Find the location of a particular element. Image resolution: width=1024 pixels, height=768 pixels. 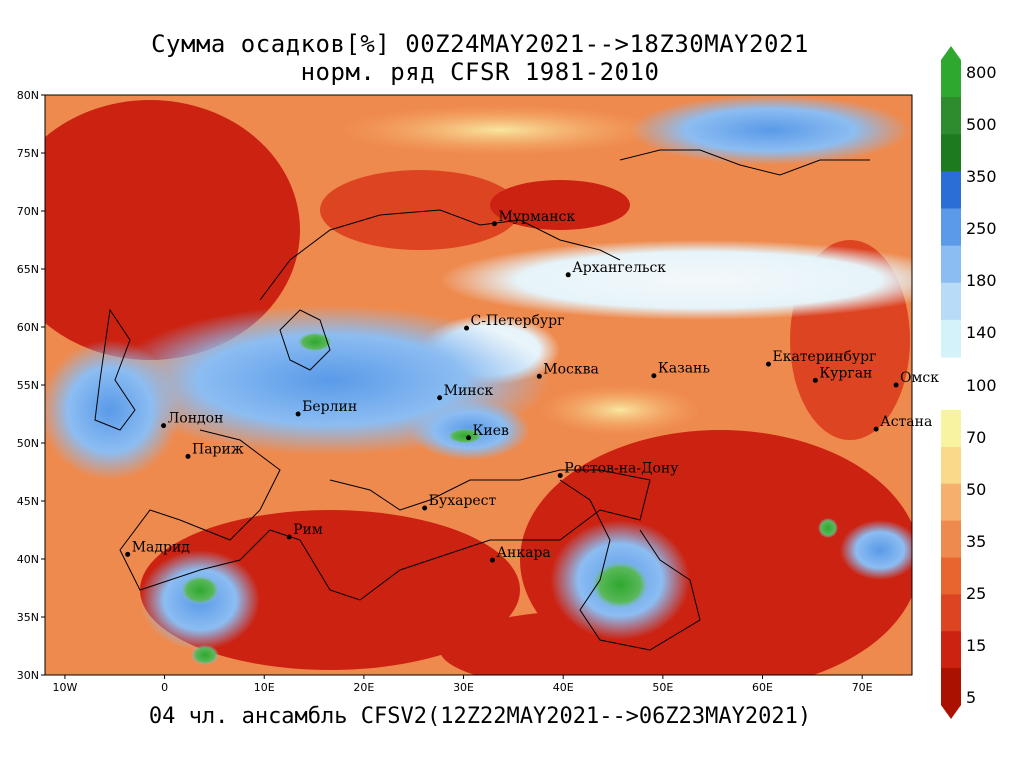

city-label: Бухарест is located at coordinates (463, 501).